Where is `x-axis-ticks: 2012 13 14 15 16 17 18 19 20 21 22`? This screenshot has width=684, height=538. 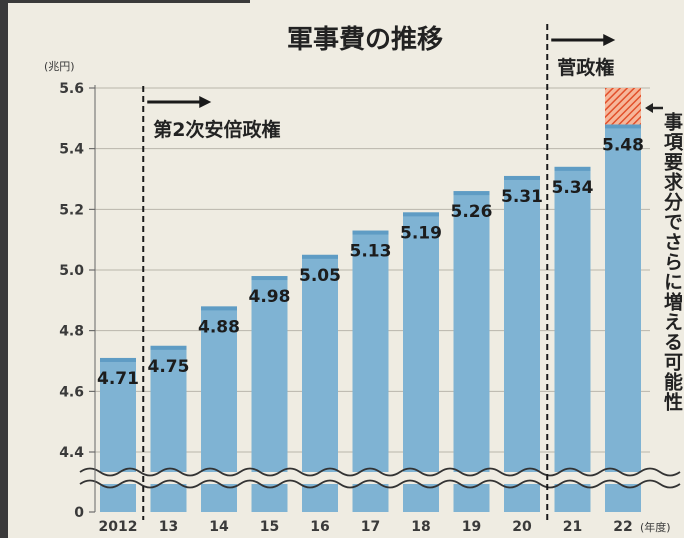 x-axis-ticks: 2012 13 14 15 16 17 18 19 20 21 22 is located at coordinates (366, 527).